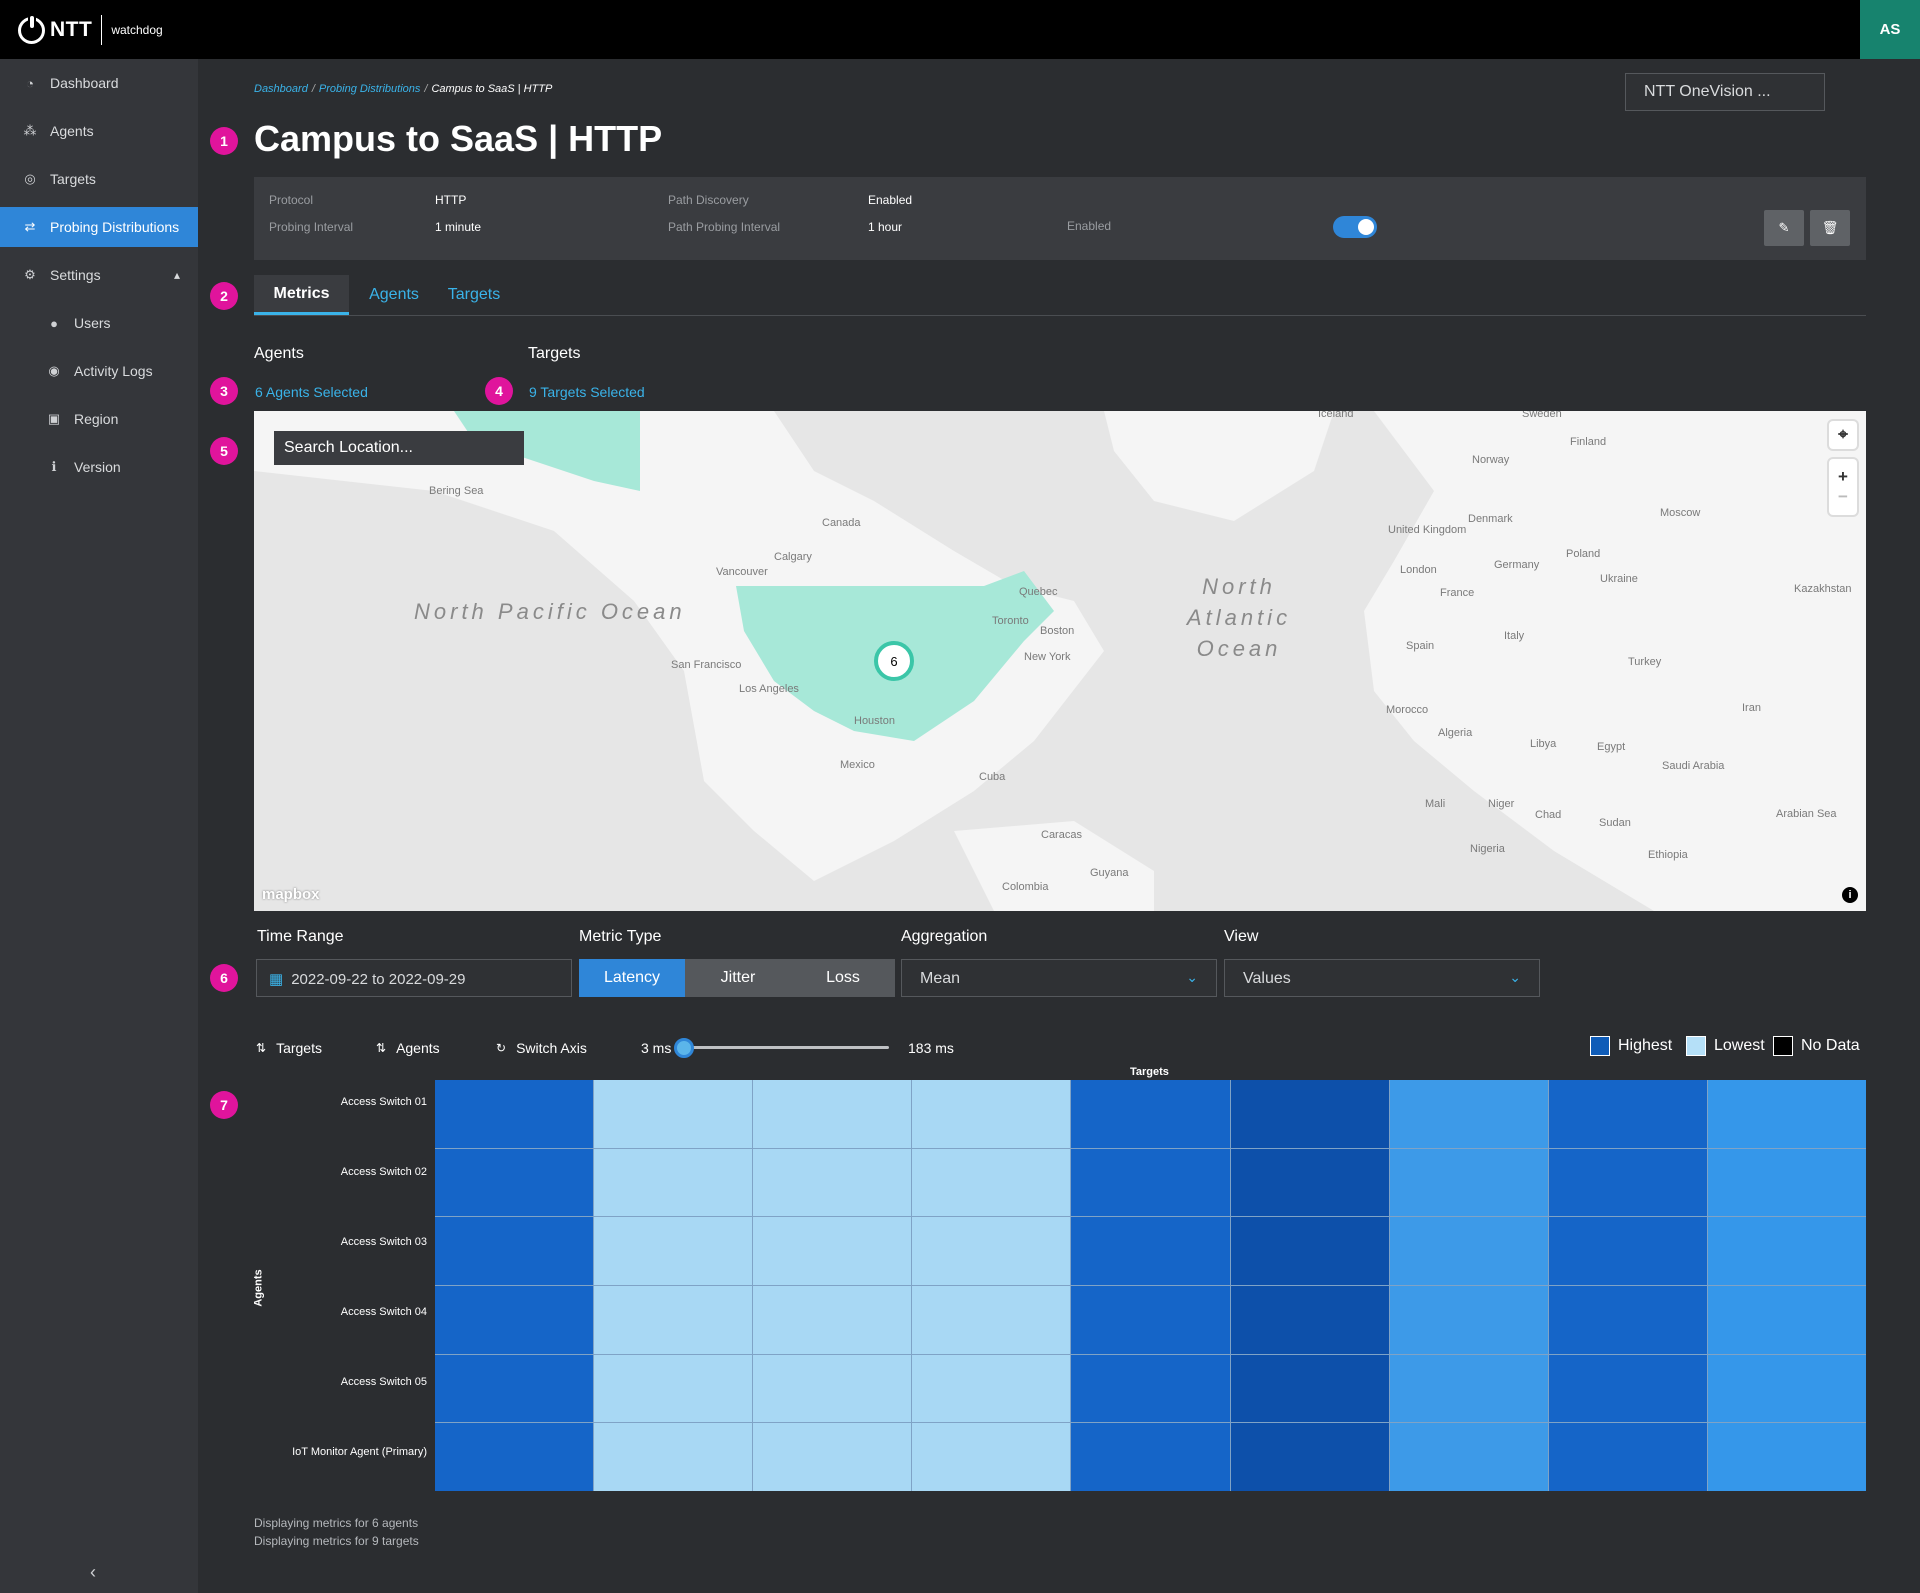  Describe the element at coordinates (99, 179) in the screenshot. I see `sidebar-item-targets: ◎ Targets` at that location.